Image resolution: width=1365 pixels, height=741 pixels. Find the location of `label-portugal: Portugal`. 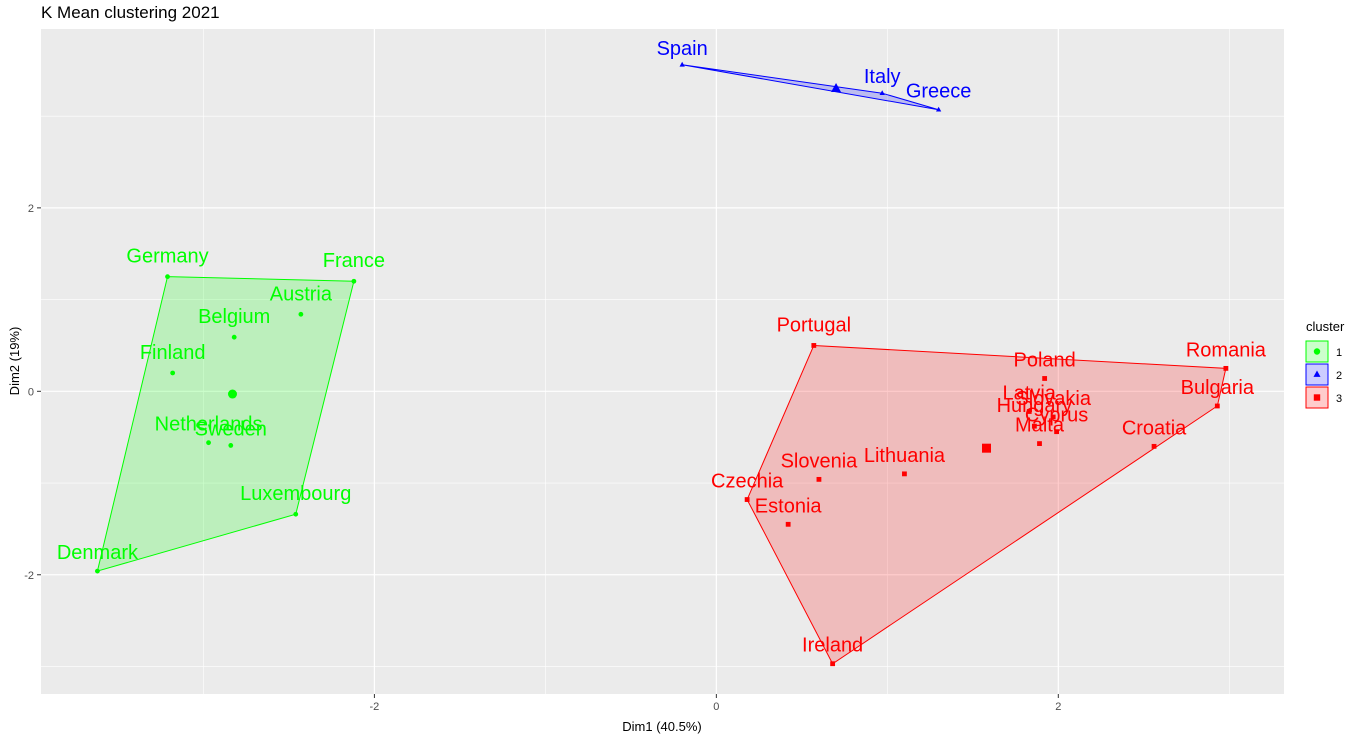

label-portugal: Portugal is located at coordinates (814, 325).